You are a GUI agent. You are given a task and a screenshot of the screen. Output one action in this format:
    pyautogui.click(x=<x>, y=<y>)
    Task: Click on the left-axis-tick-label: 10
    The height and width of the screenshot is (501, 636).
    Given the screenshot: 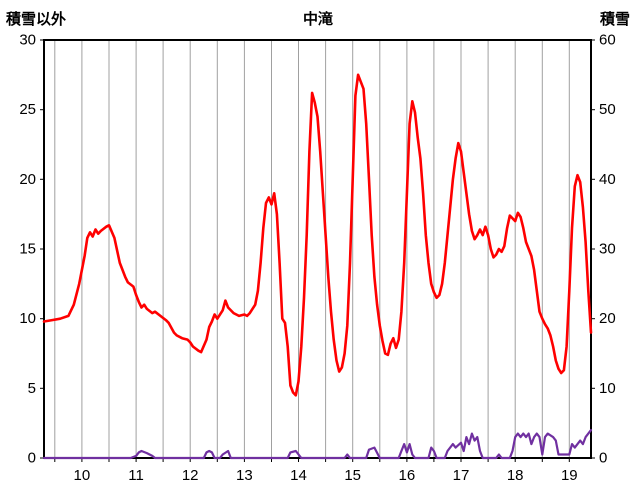 What is the action you would take?
    pyautogui.click(x=27, y=318)
    